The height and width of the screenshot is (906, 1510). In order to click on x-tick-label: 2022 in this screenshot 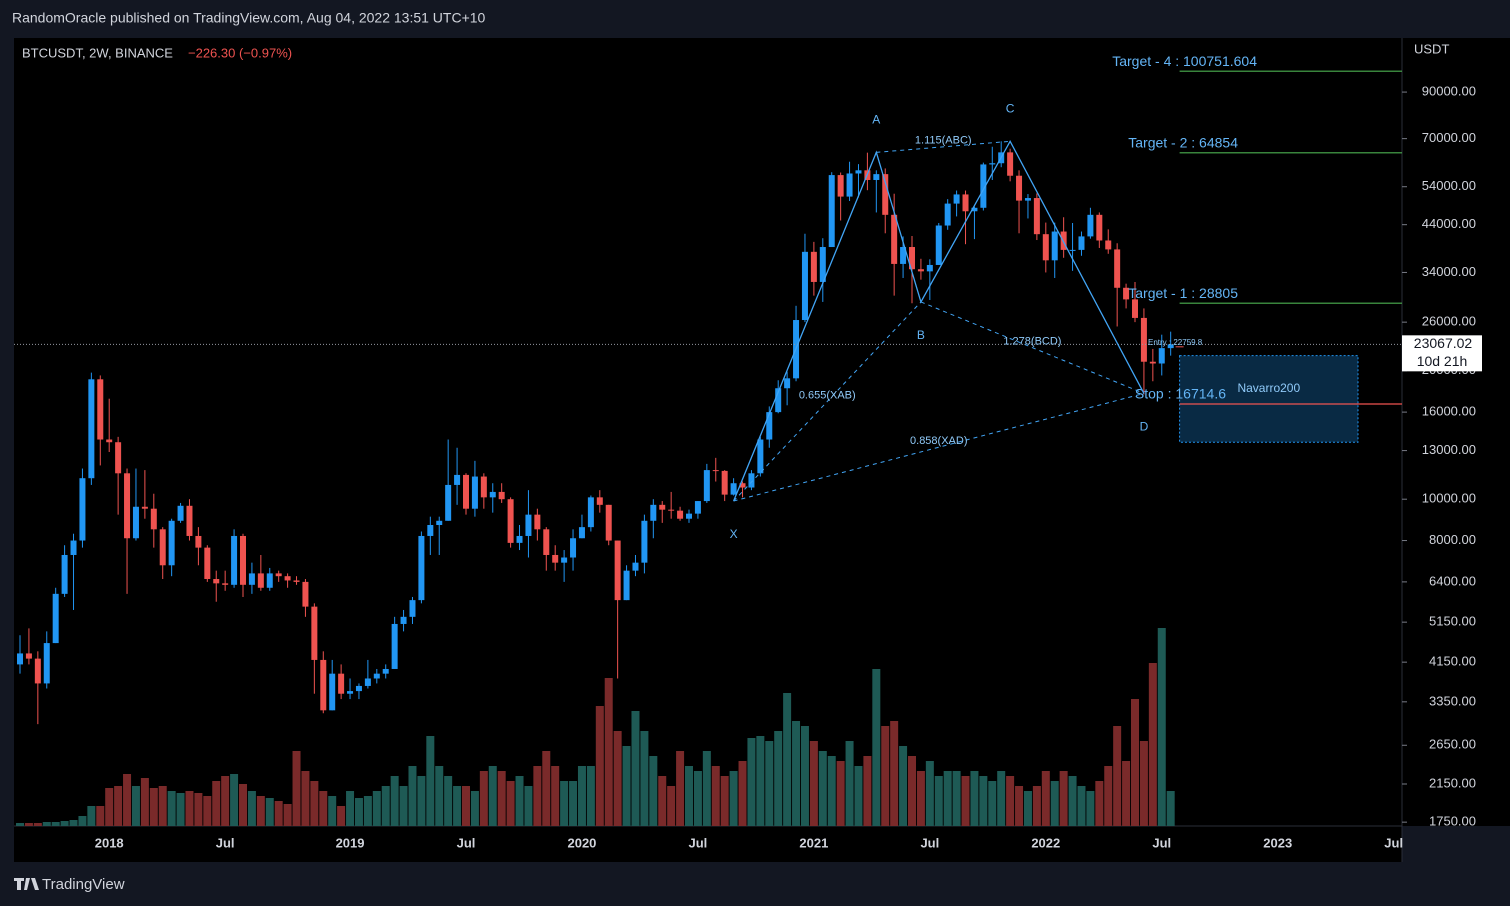, I will do `click(1045, 842)`.